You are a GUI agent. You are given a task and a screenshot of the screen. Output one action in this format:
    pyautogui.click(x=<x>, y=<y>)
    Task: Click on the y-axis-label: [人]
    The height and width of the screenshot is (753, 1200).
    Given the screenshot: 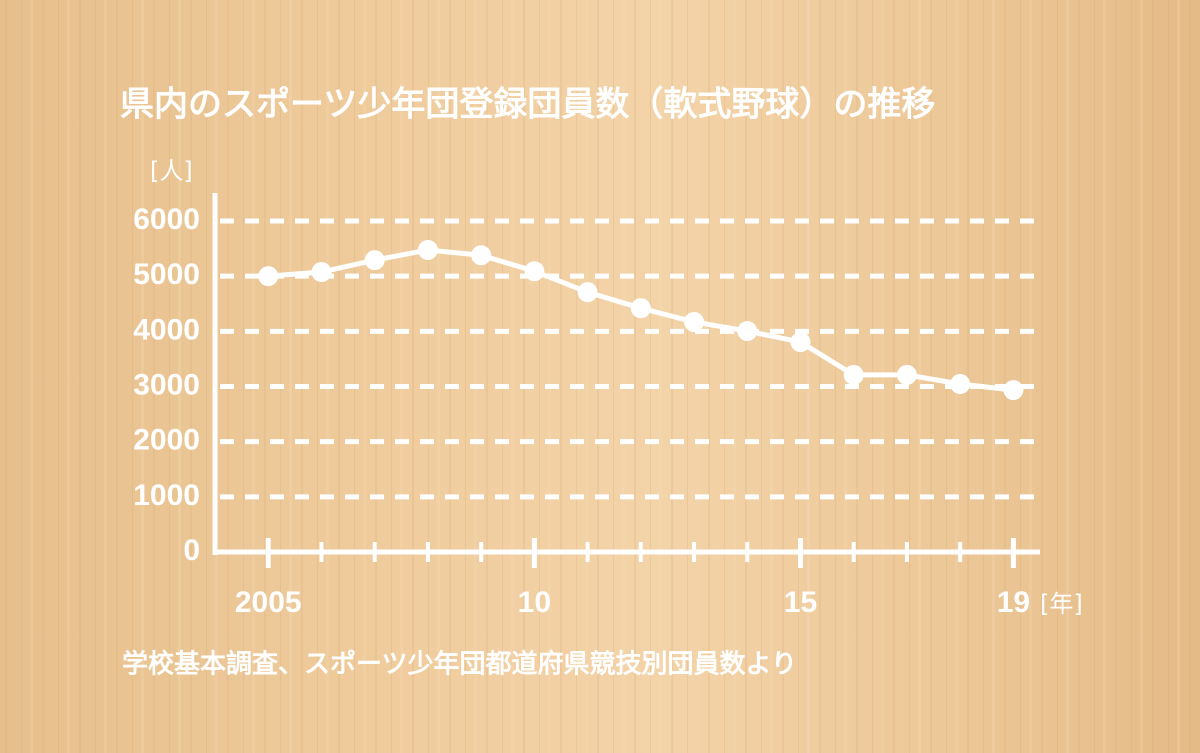 What is the action you would take?
    pyautogui.click(x=171, y=171)
    